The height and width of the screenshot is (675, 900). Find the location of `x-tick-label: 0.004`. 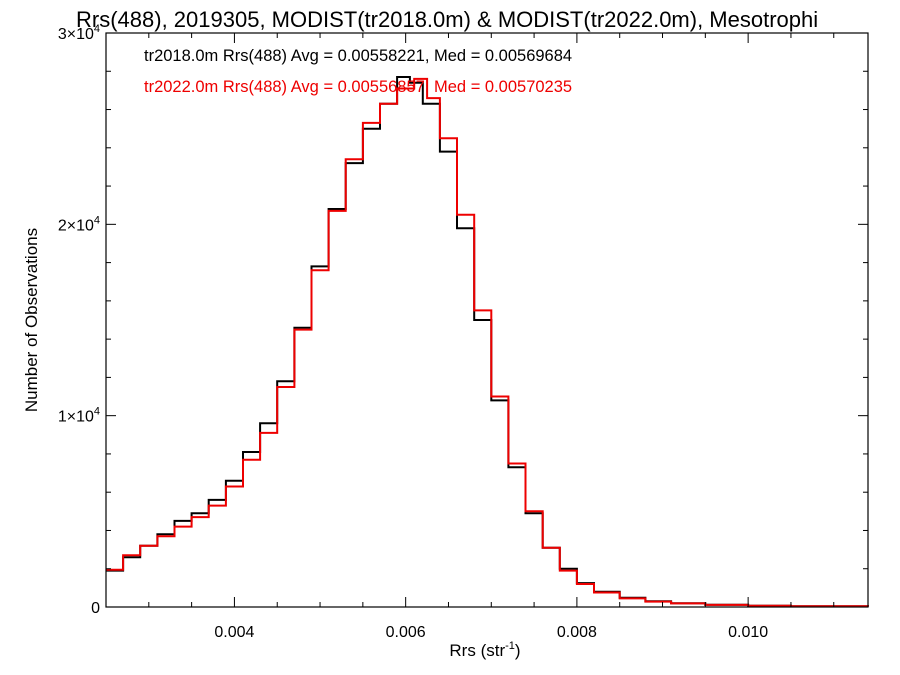

x-tick-label: 0.004 is located at coordinates (234, 632).